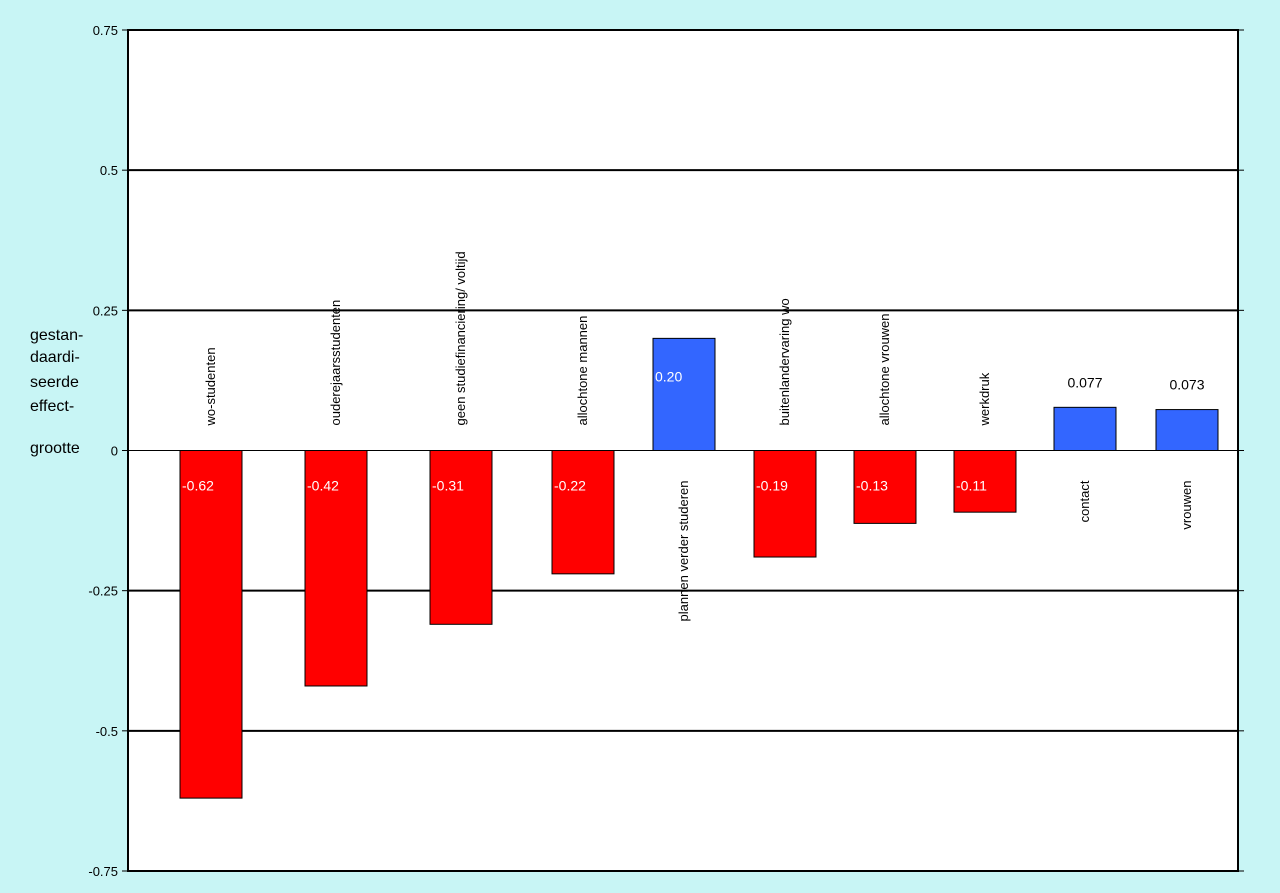 Image resolution: width=1280 pixels, height=893 pixels. I want to click on bar-allochtone-vrouwen, so click(885, 487).